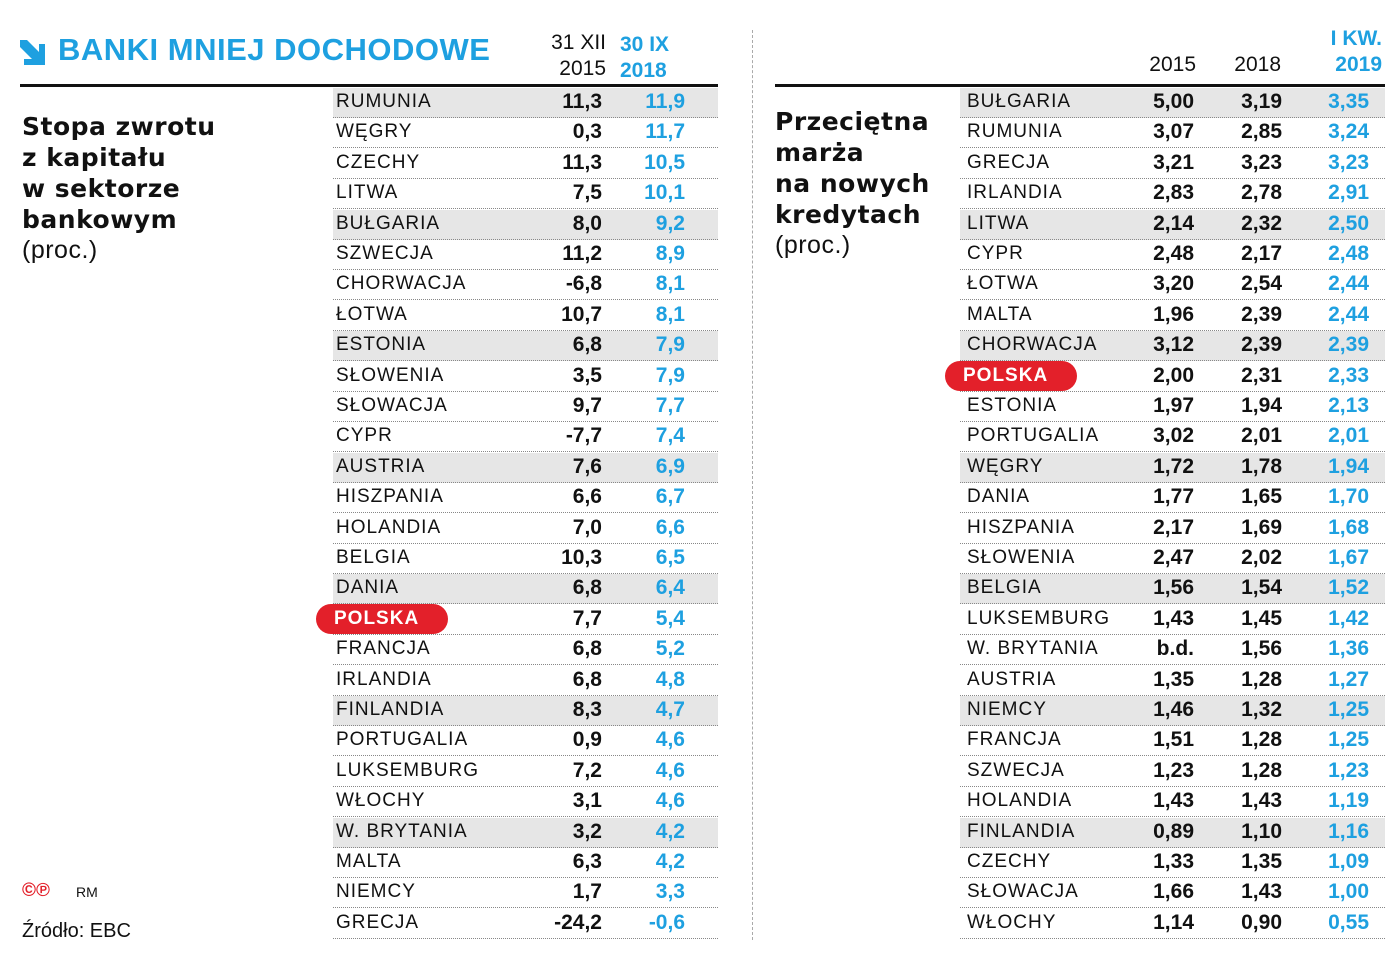 The width and height of the screenshot is (1400, 964). What do you see at coordinates (587, 223) in the screenshot?
I see `value-cell: 8,0` at bounding box center [587, 223].